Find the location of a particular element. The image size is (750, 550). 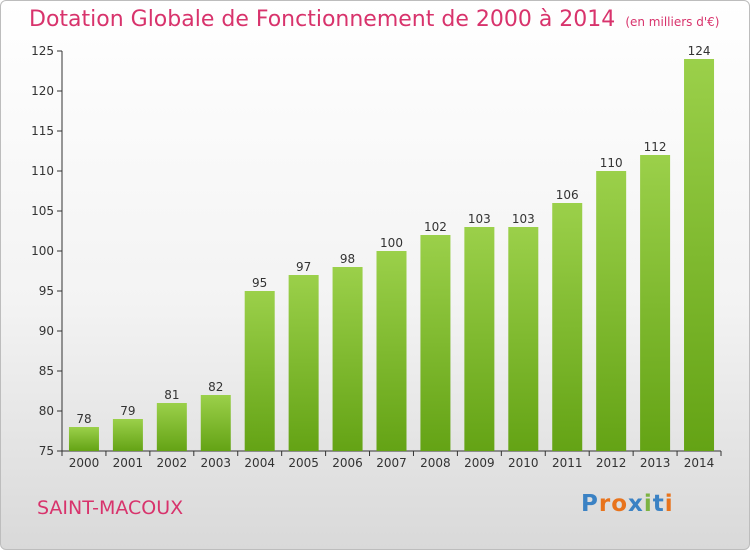

x-tick-label: 2014 is located at coordinates (699, 463).